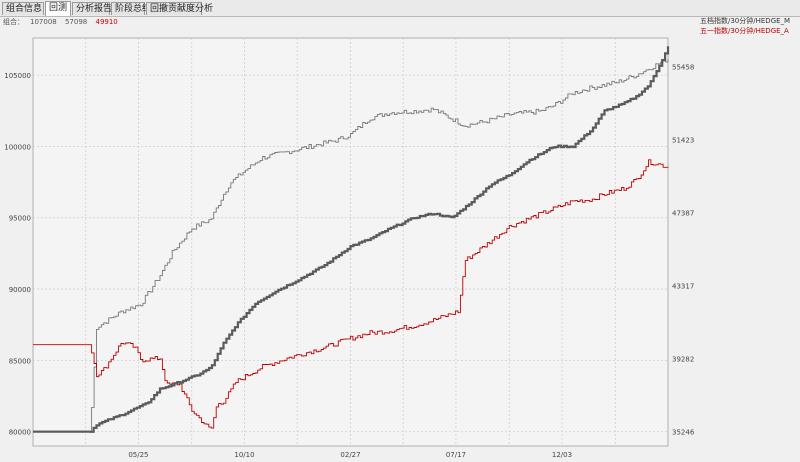 Image resolution: width=800 pixels, height=462 pixels. What do you see at coordinates (20, 290) in the screenshot?
I see `left-axis-tick-label: 90000` at bounding box center [20, 290].